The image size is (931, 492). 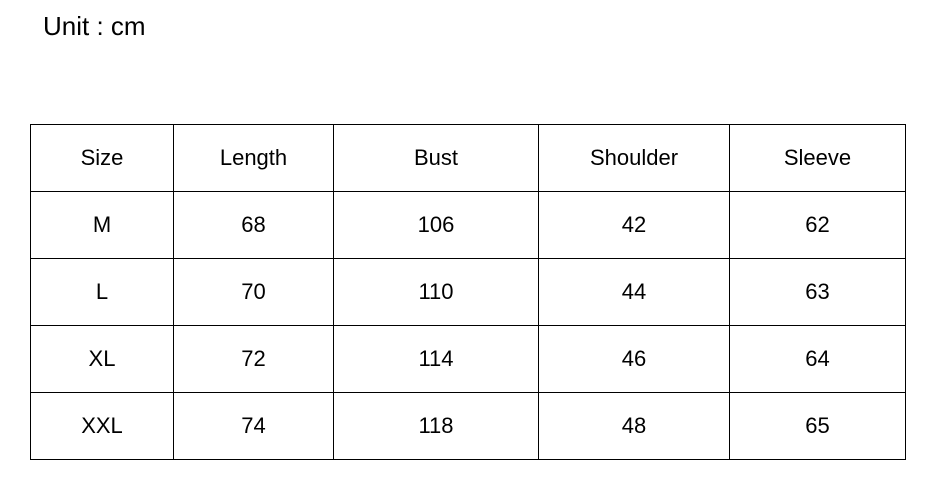 What do you see at coordinates (634, 426) in the screenshot?
I see `table-cell: 48` at bounding box center [634, 426].